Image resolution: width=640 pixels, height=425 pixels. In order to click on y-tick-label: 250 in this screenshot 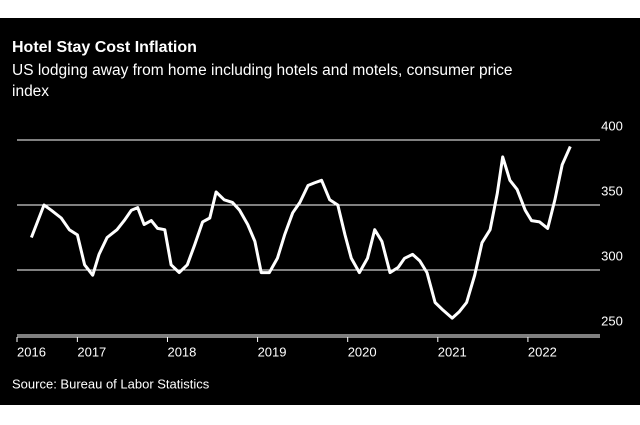, I will do `click(612, 320)`.